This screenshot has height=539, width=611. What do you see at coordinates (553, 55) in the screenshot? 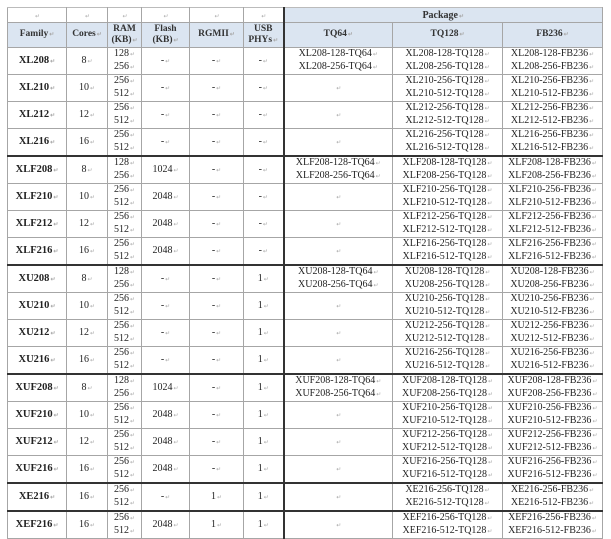
I see `cell-line: XL208-128-FB236` at bounding box center [553, 55].